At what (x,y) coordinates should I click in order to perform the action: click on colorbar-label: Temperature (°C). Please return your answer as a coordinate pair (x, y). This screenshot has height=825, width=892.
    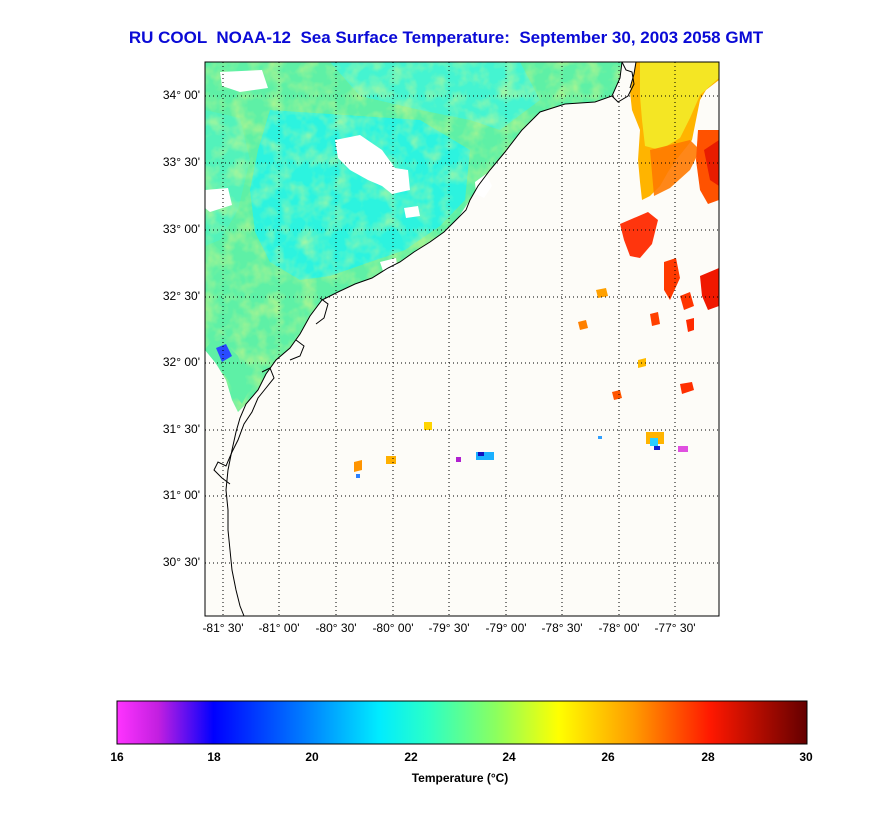
    Looking at the image, I should click on (460, 778).